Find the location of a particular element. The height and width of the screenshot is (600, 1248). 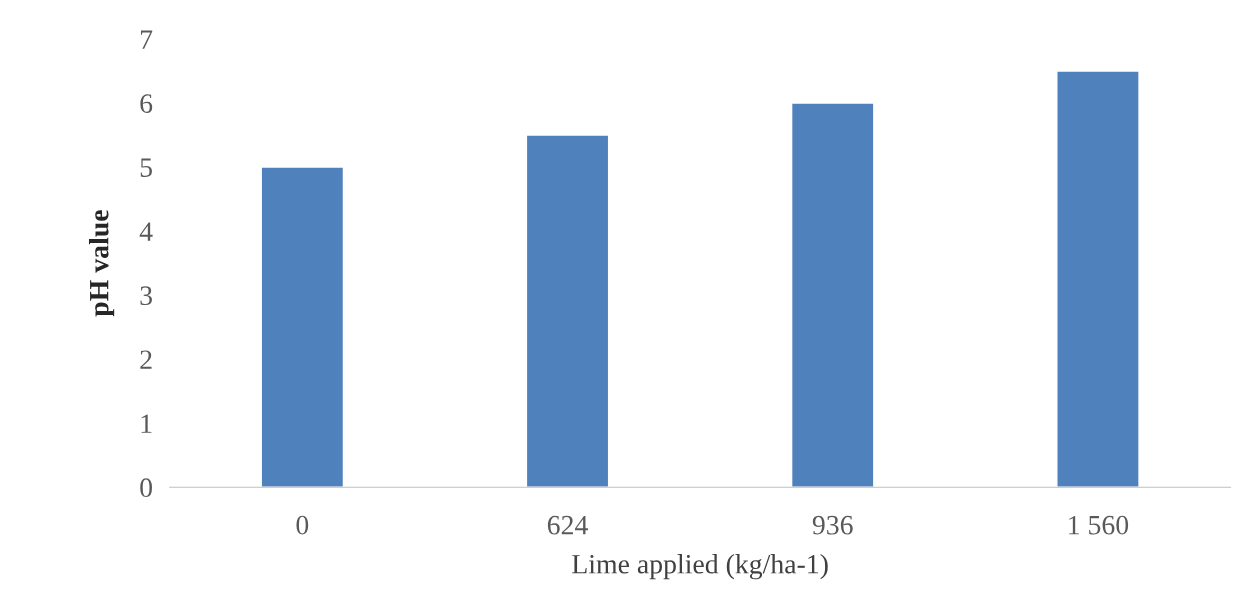

x-tick-label: 0 is located at coordinates (302, 525).